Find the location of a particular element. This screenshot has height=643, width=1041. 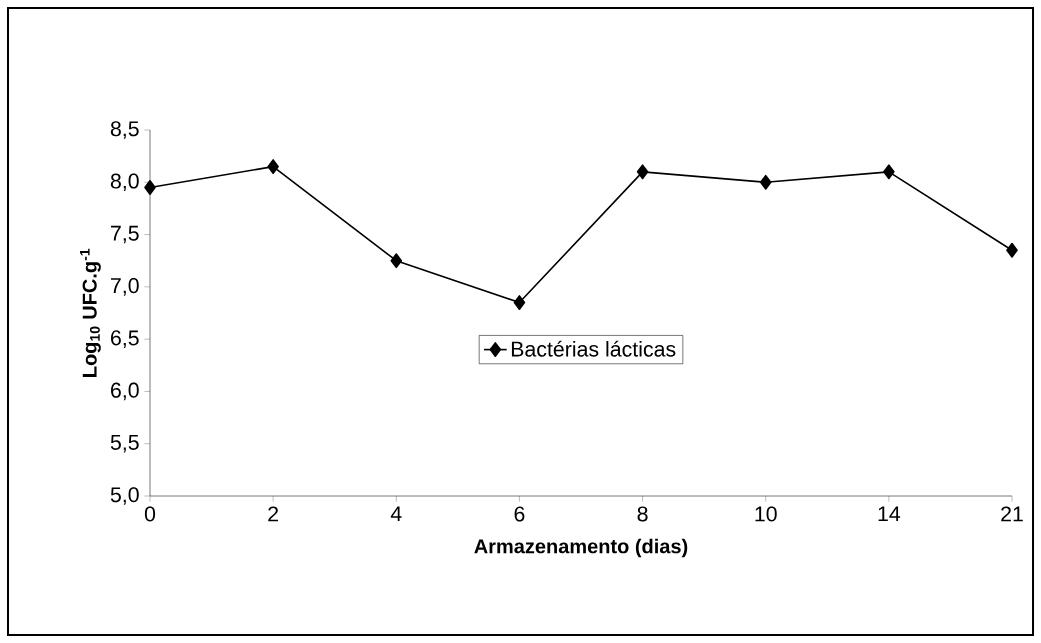

x-tick-label: 6 is located at coordinates (519, 514).